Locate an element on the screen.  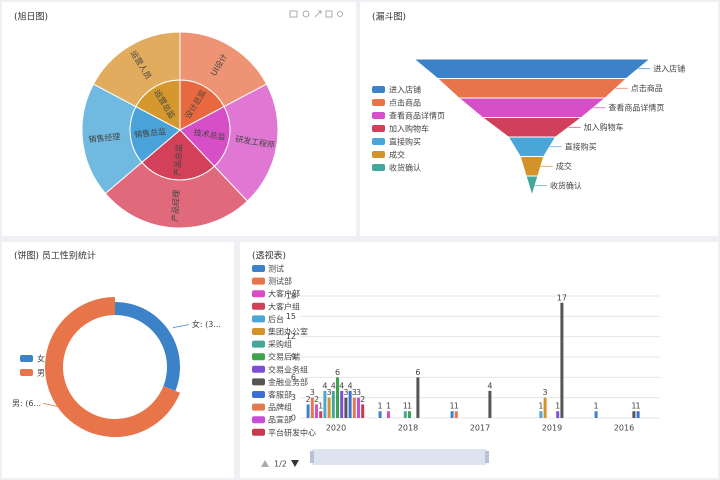
funnel-label: 加入购物车 is located at coordinates (604, 127).